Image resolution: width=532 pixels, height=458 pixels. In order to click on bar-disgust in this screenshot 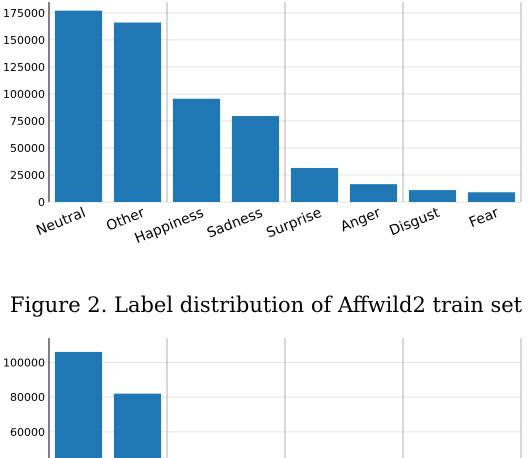, I will do `click(432, 196)`.